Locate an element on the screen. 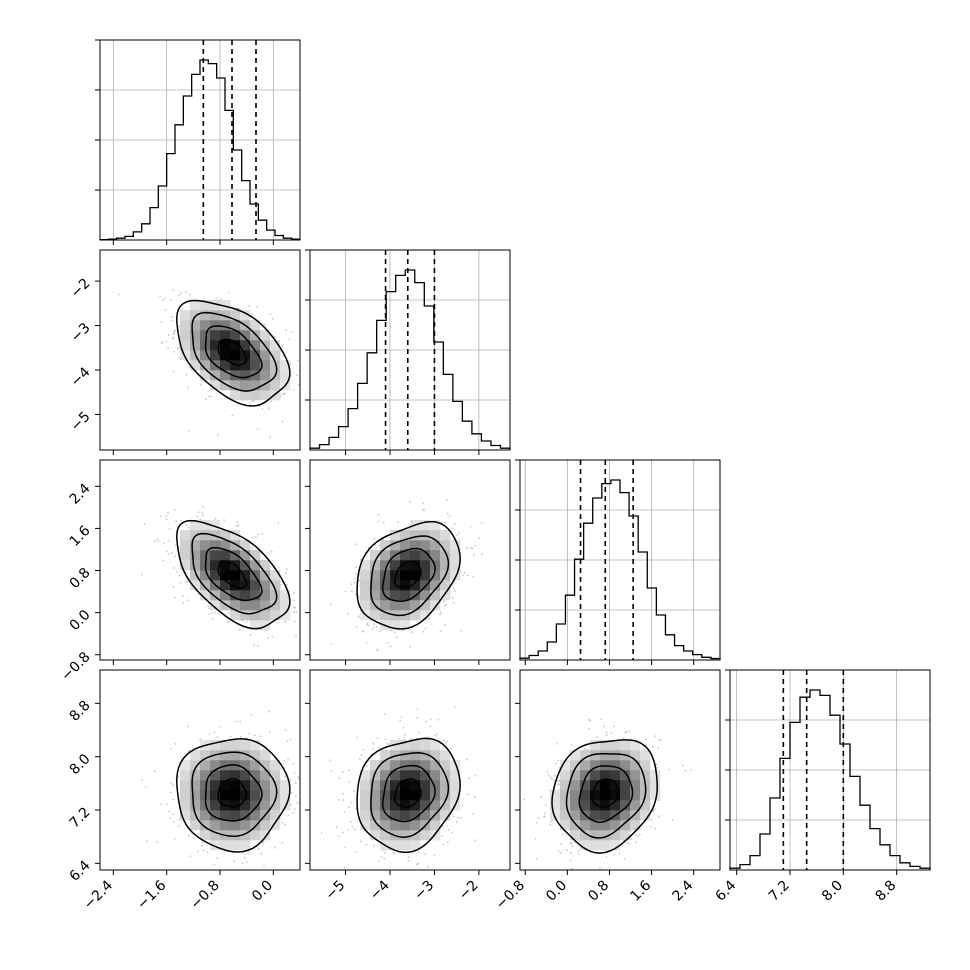 Image resolution: width=970 pixels, height=970 pixels. contour-line is located at coordinates (234, 351).